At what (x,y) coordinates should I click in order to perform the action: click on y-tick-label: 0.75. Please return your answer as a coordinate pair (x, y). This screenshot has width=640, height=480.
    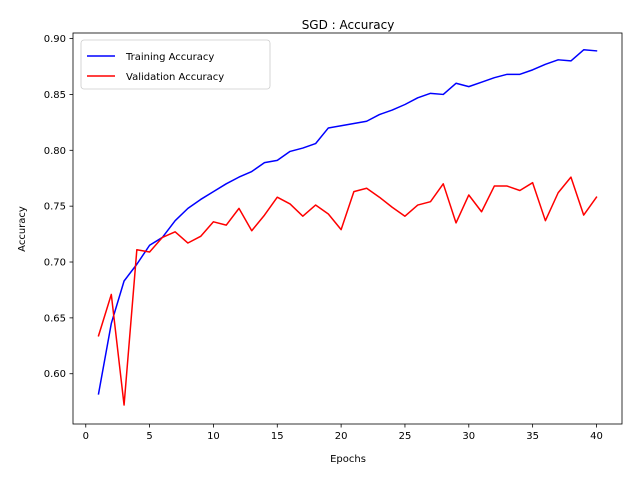
    Looking at the image, I should click on (55, 207).